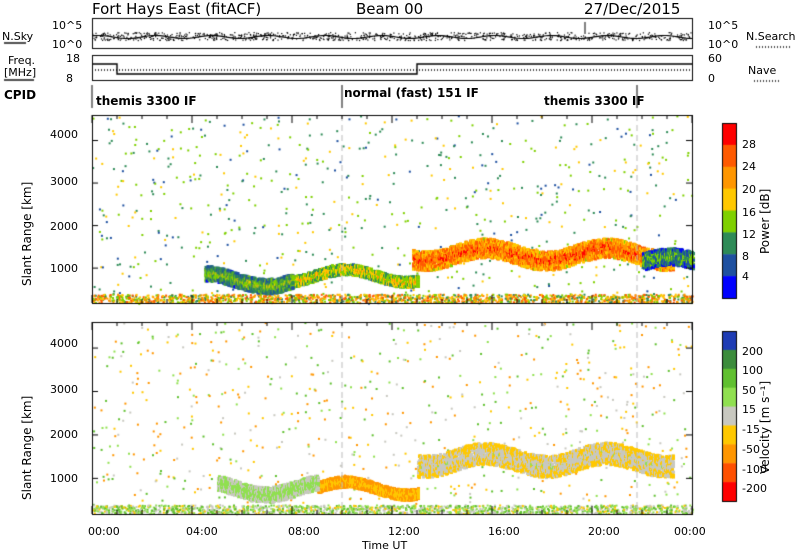 Image resolution: width=800 pixels, height=554 pixels. What do you see at coordinates (715, 58) in the screenshot?
I see `nave-top-tick: 60` at bounding box center [715, 58].